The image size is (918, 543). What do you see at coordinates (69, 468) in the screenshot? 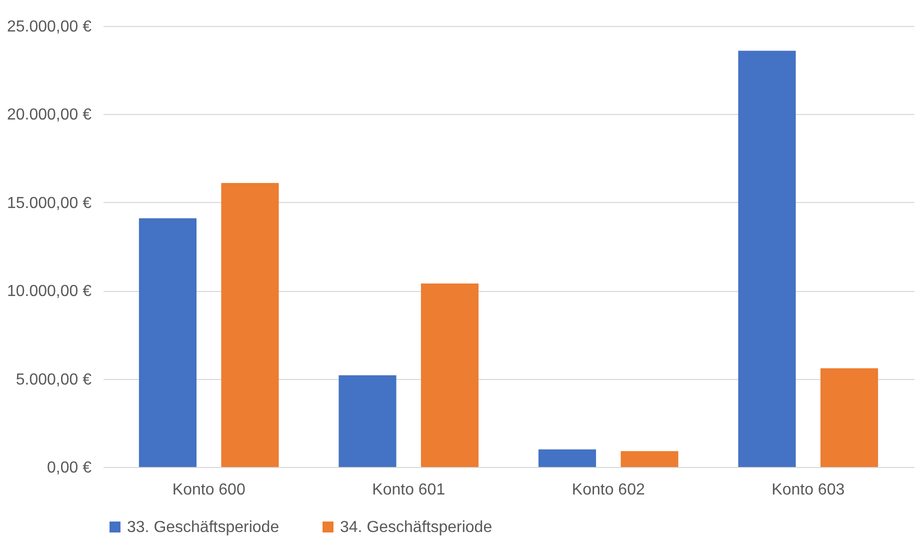
I see `y-tick-label: 0,00 €` at bounding box center [69, 468].